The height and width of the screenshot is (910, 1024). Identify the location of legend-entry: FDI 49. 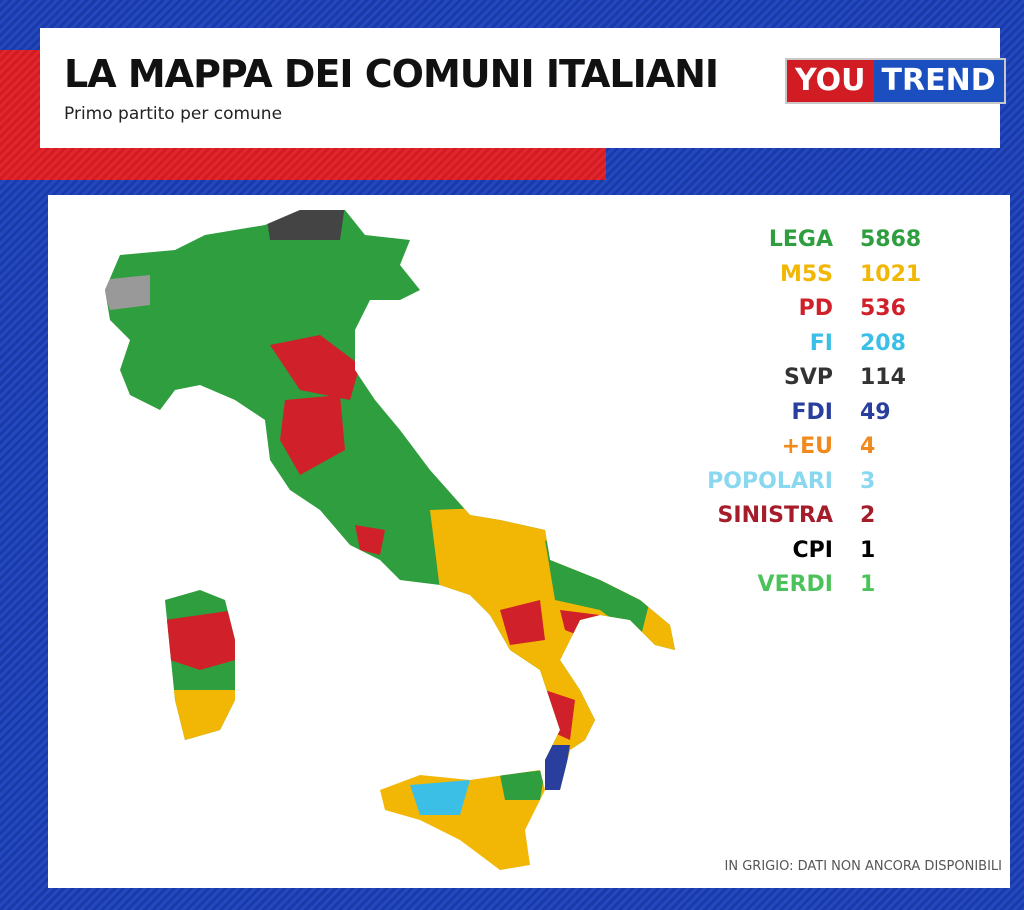
(828, 415).